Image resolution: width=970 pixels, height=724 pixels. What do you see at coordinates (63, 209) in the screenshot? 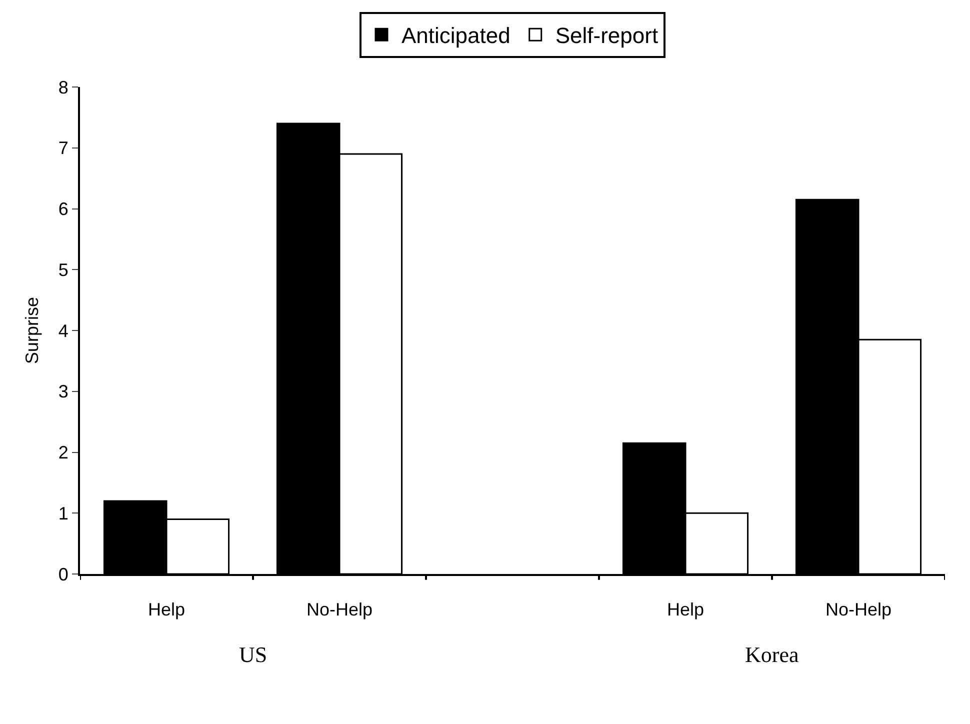
I see `y-tick-label: 6` at bounding box center [63, 209].